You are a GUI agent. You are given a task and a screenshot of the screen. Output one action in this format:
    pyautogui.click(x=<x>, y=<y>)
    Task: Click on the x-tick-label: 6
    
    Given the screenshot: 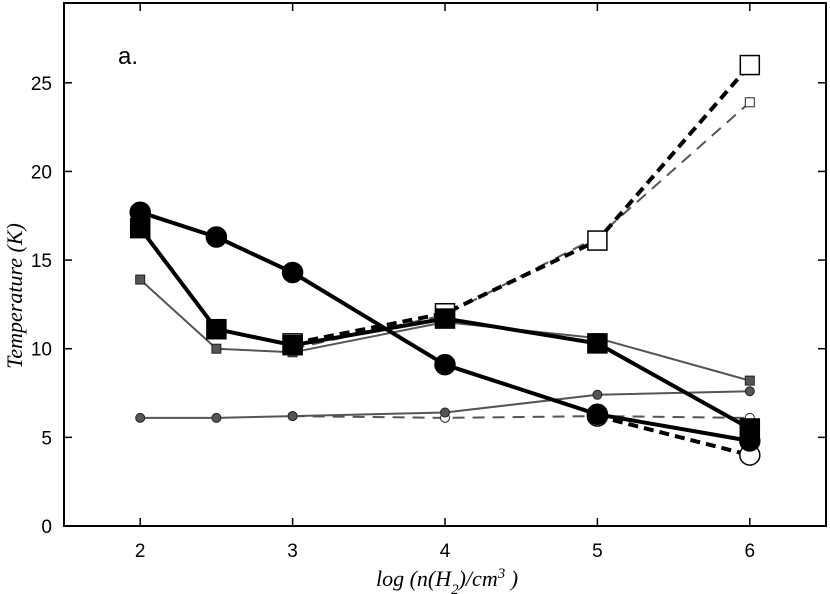 What is the action you would take?
    pyautogui.click(x=750, y=551)
    